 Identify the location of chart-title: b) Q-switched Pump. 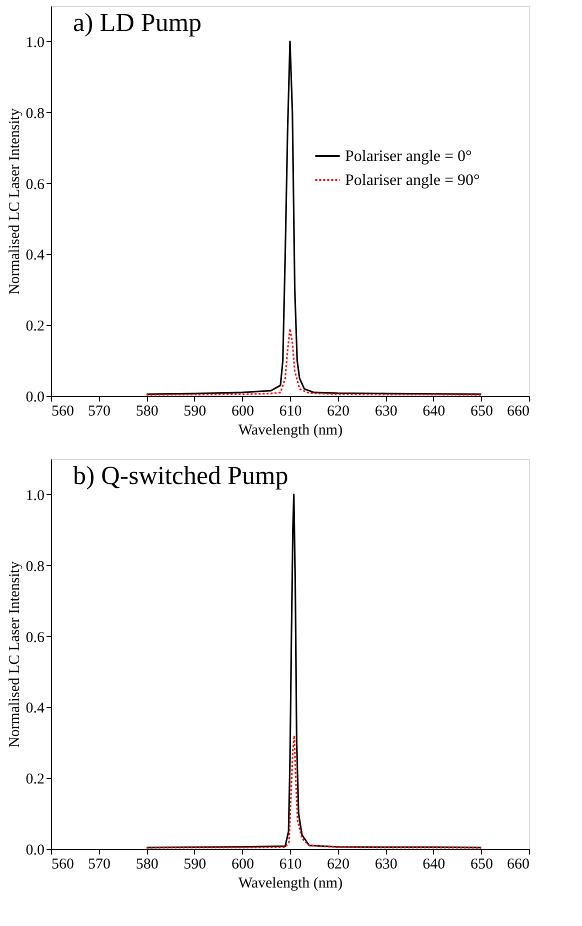
(180, 475).